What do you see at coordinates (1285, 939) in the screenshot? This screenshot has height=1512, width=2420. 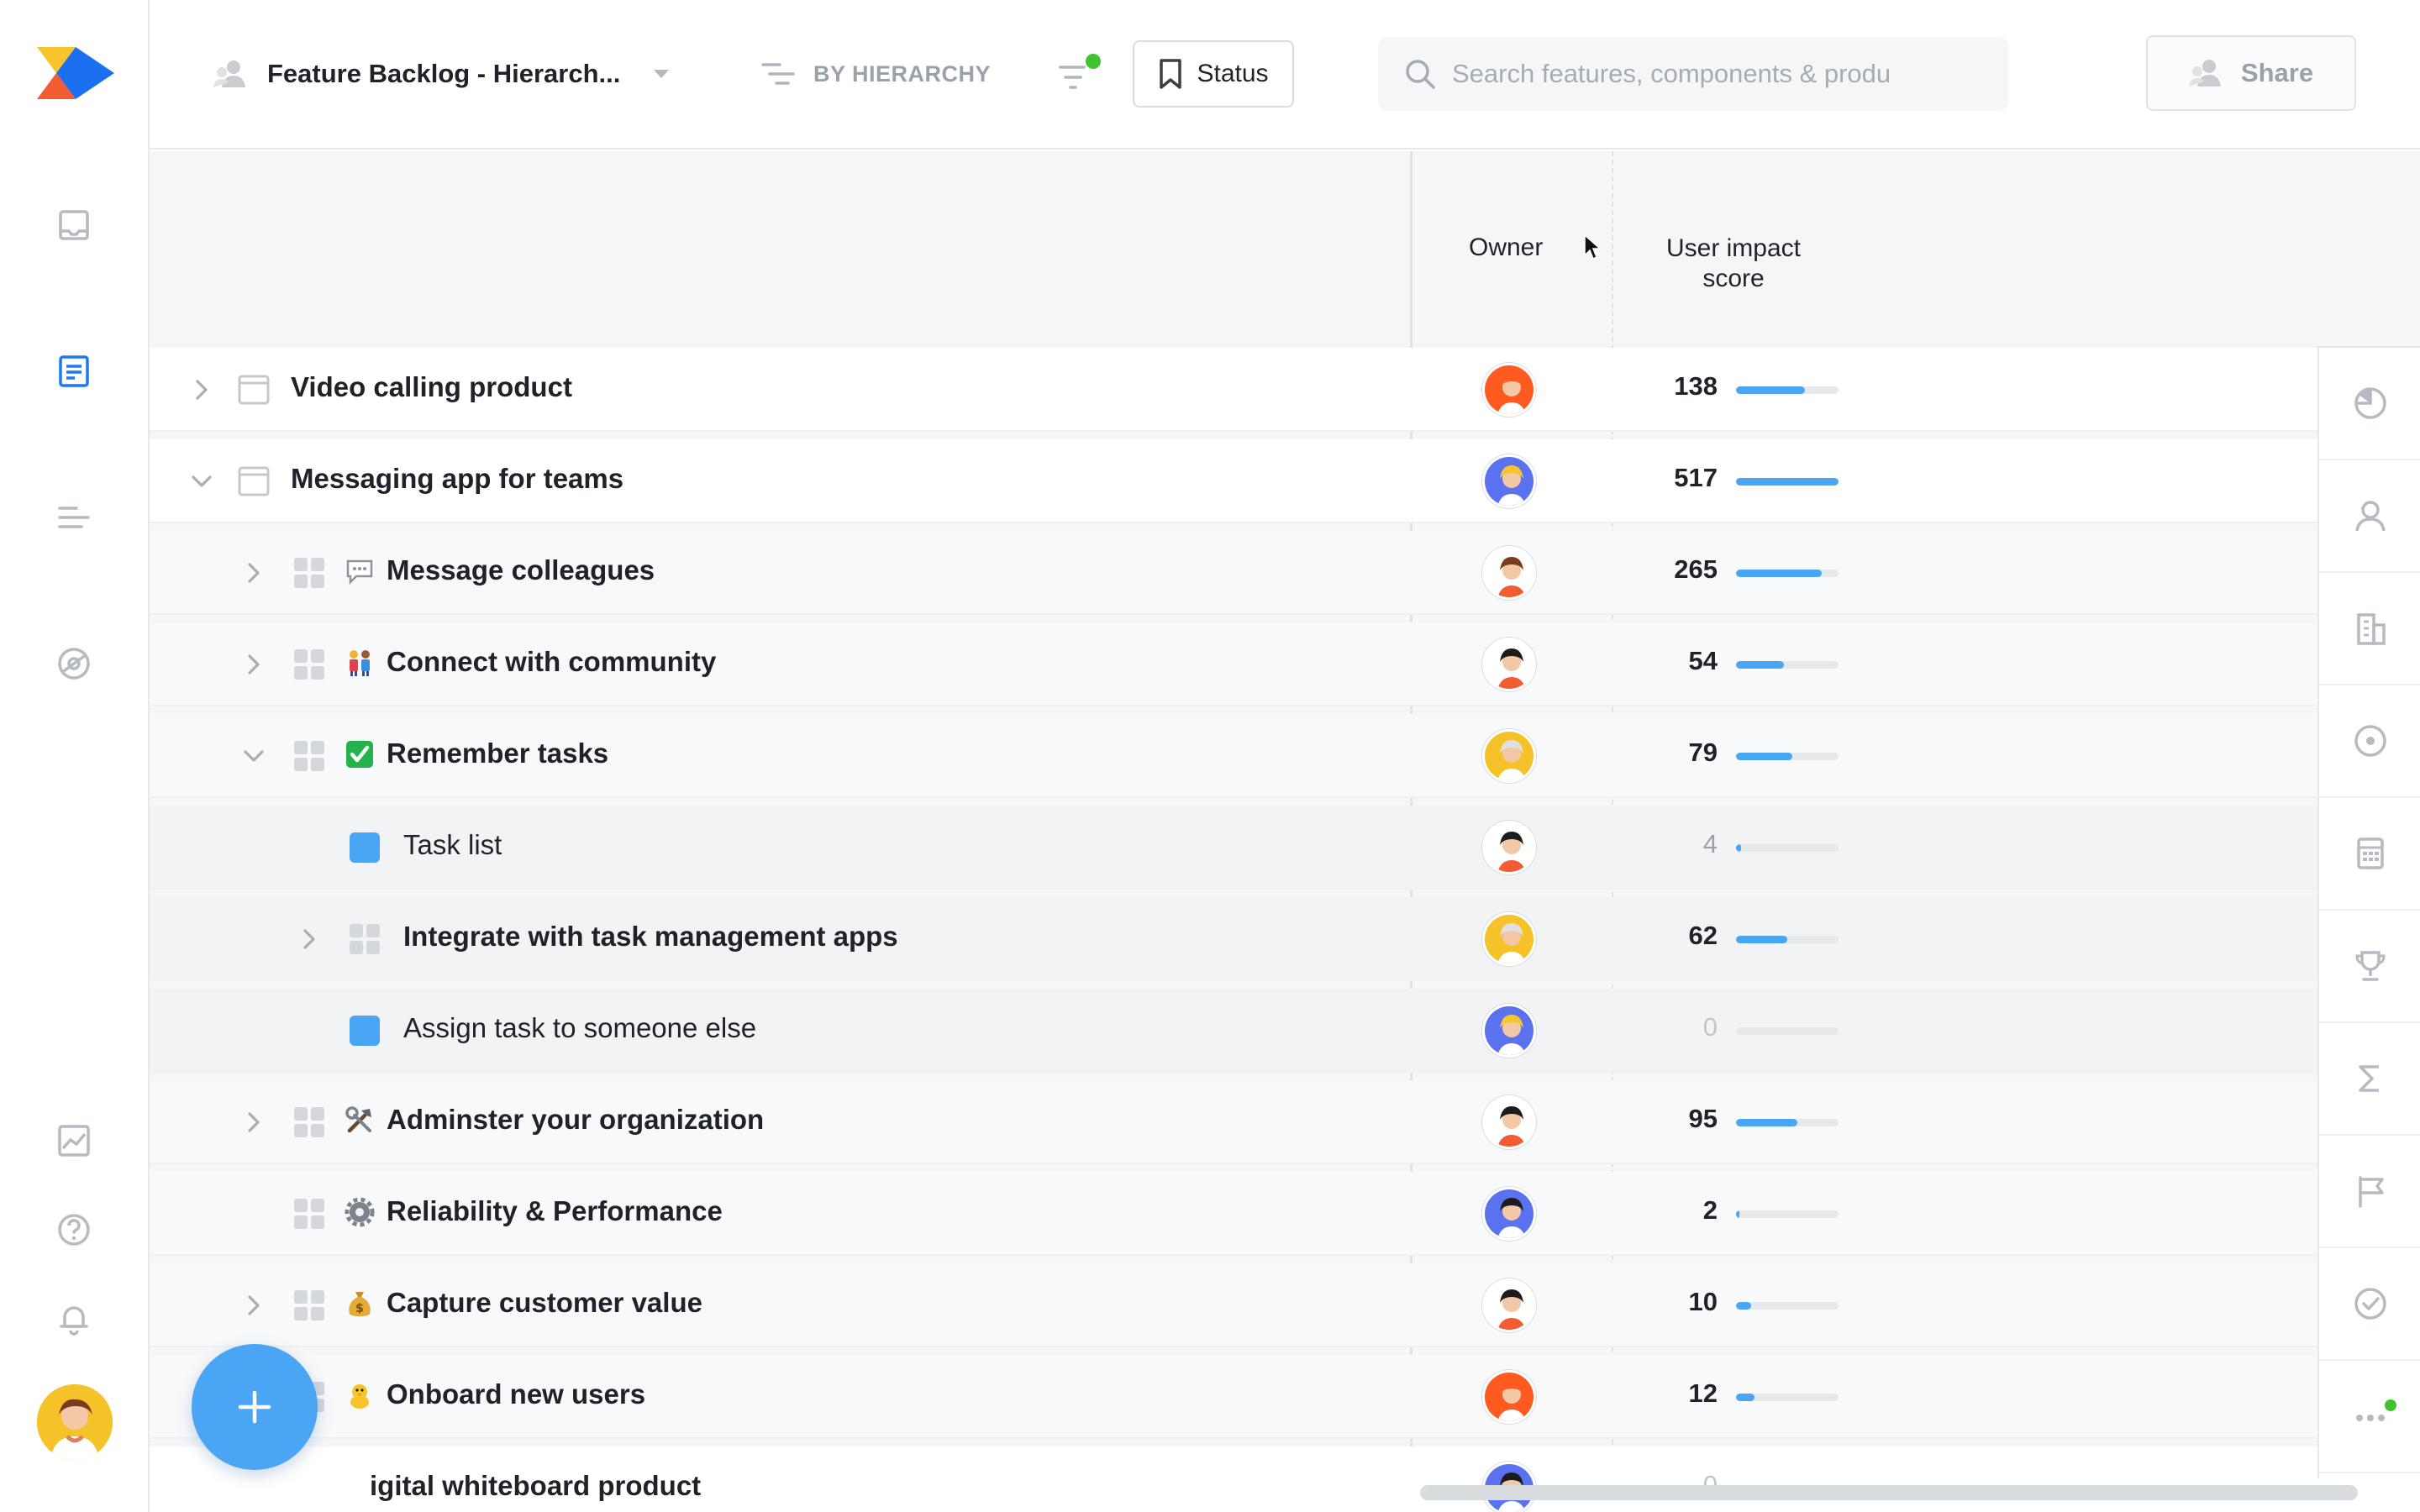 I see `table-row-integrate-with-task-management-apps: Integrate with task management apps 62` at bounding box center [1285, 939].